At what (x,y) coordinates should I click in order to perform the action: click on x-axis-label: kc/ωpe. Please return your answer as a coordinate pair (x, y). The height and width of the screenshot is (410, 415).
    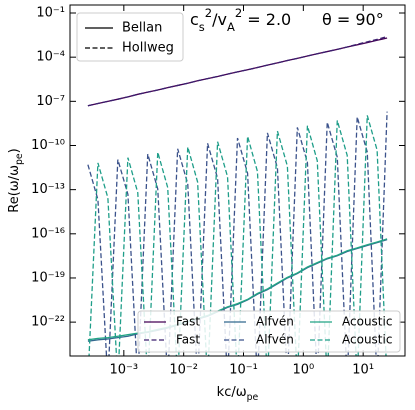
    Looking at the image, I should click on (238, 394).